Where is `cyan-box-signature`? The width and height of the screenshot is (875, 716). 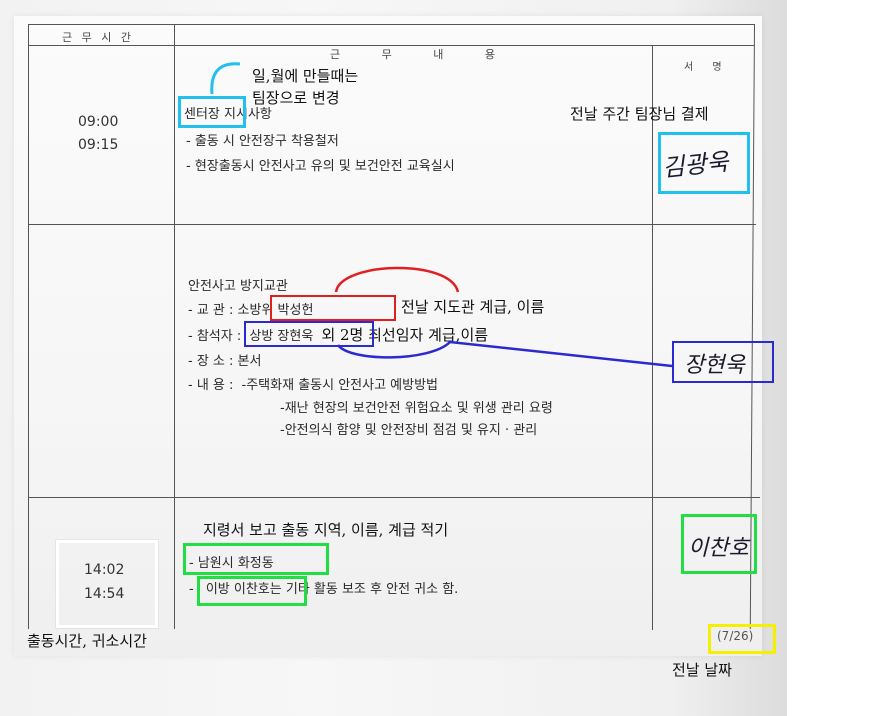
cyan-box-signature is located at coordinates (704, 163).